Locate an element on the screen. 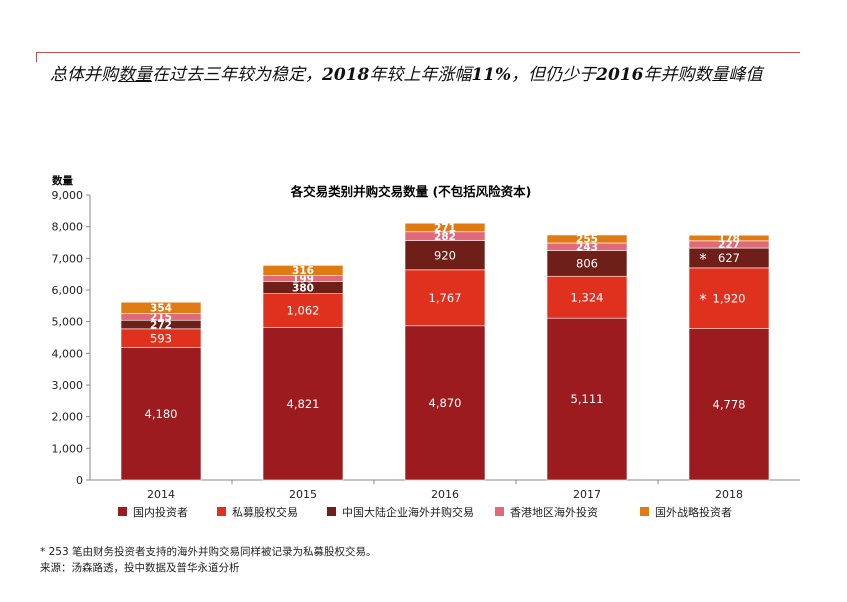  y-tick-label: 1,000 is located at coordinates (68, 448).